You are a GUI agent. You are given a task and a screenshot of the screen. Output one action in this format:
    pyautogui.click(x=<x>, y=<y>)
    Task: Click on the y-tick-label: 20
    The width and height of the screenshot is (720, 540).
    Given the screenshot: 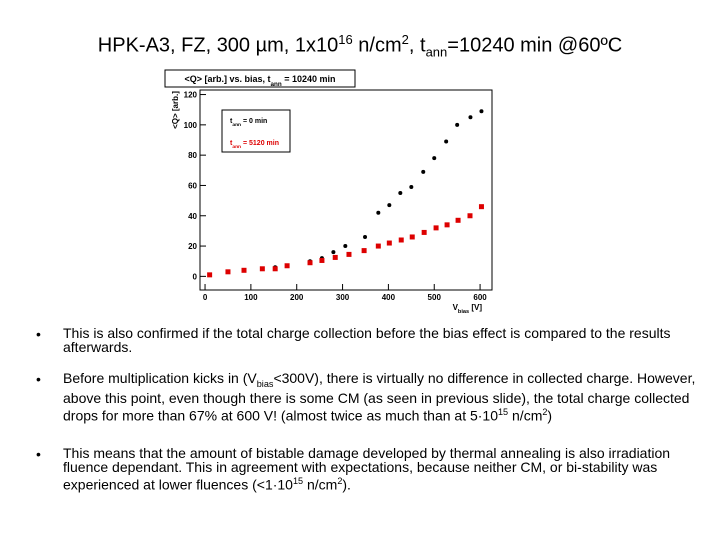 What is the action you would take?
    pyautogui.click(x=192, y=246)
    